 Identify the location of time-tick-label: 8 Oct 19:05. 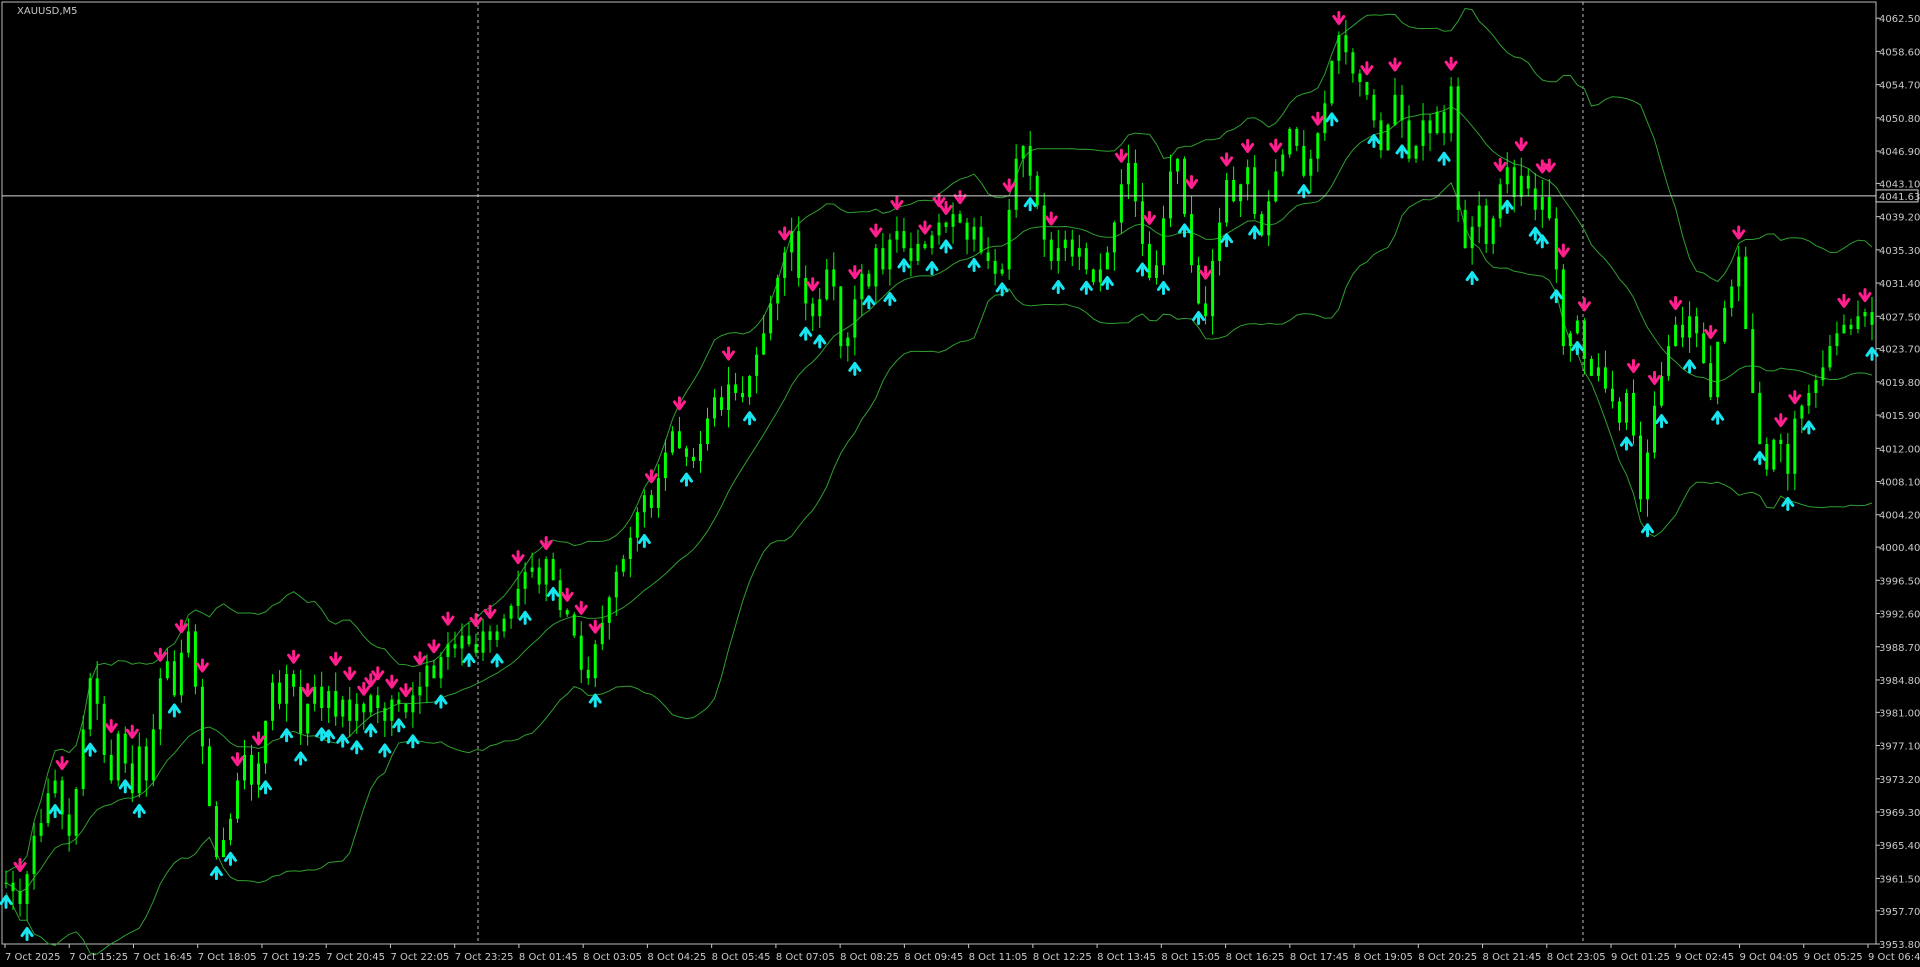
(1383, 957).